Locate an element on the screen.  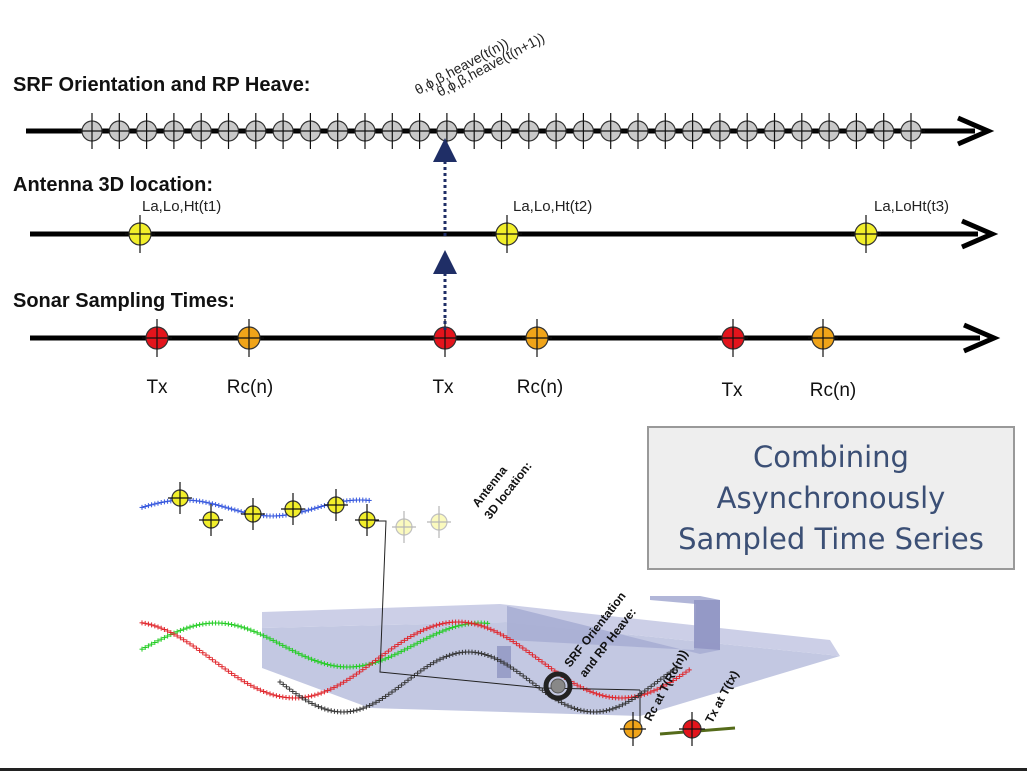
srf-header: SRF Orientation and RP Heave: is located at coordinates (162, 85).